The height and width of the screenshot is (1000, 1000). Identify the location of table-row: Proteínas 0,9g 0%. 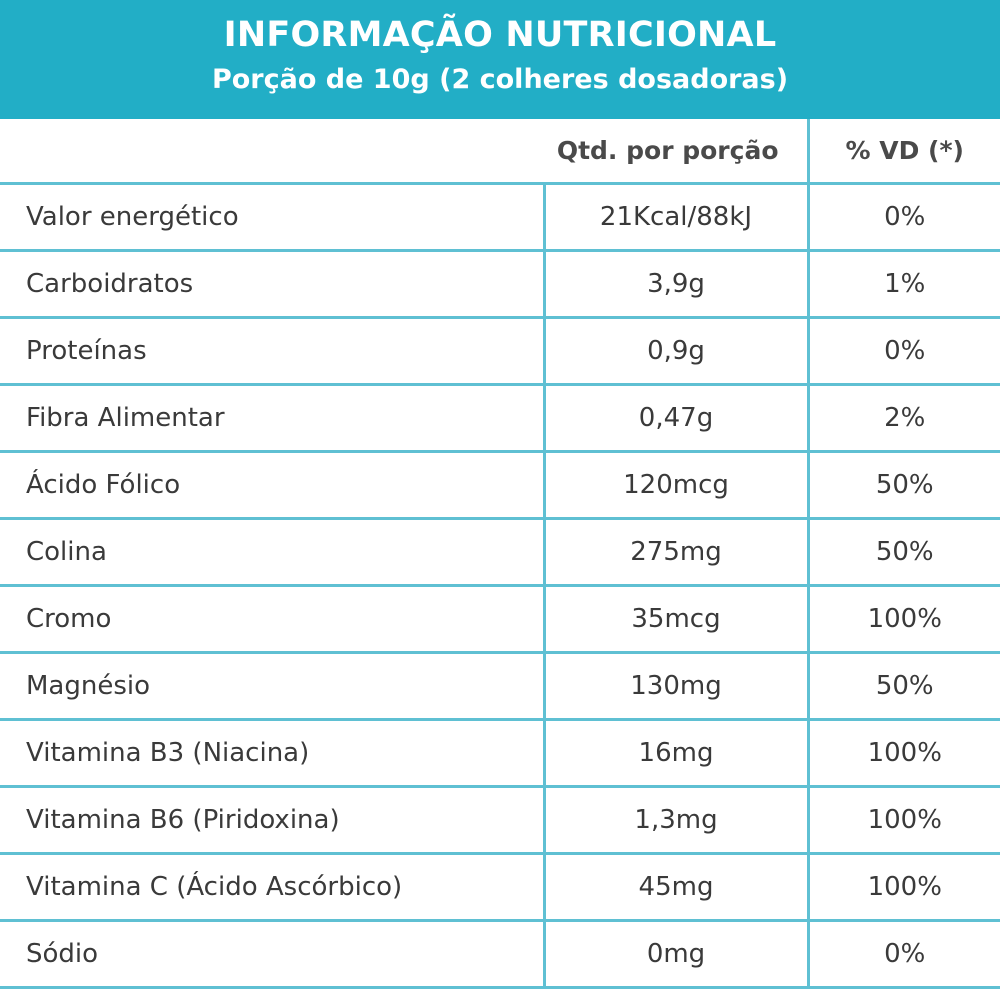
(500, 351).